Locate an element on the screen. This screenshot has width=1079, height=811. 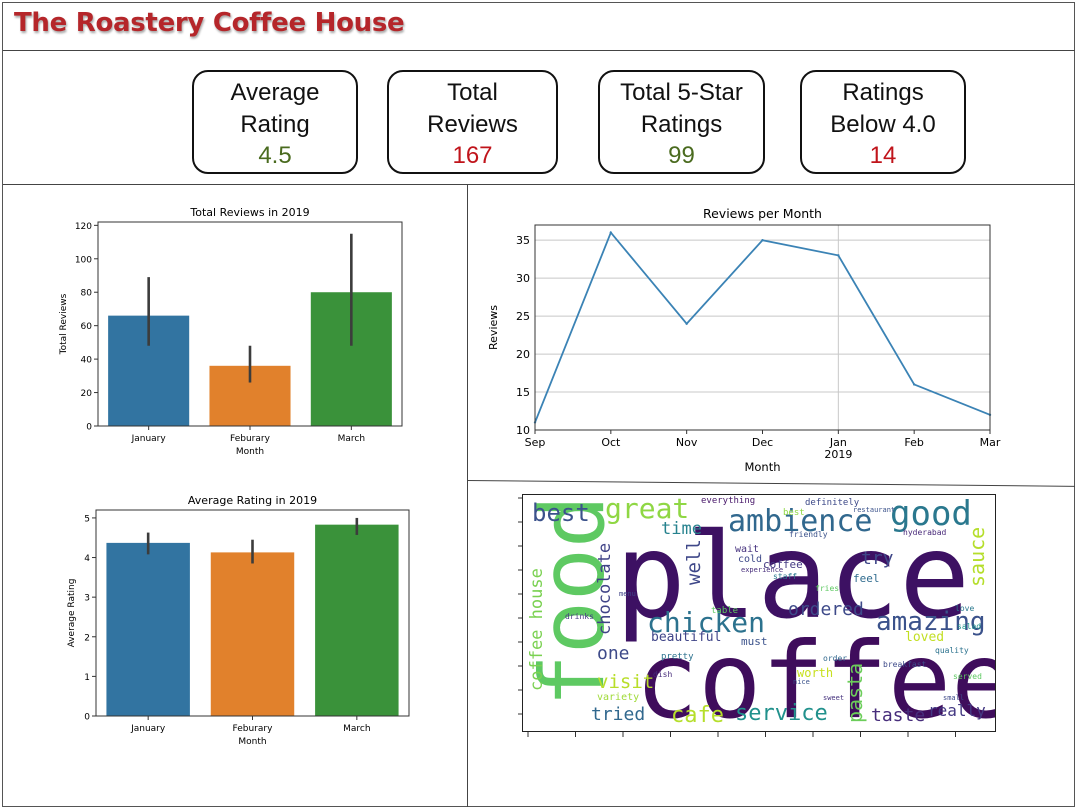
word-cloud-word: small is located at coordinates (954, 698).